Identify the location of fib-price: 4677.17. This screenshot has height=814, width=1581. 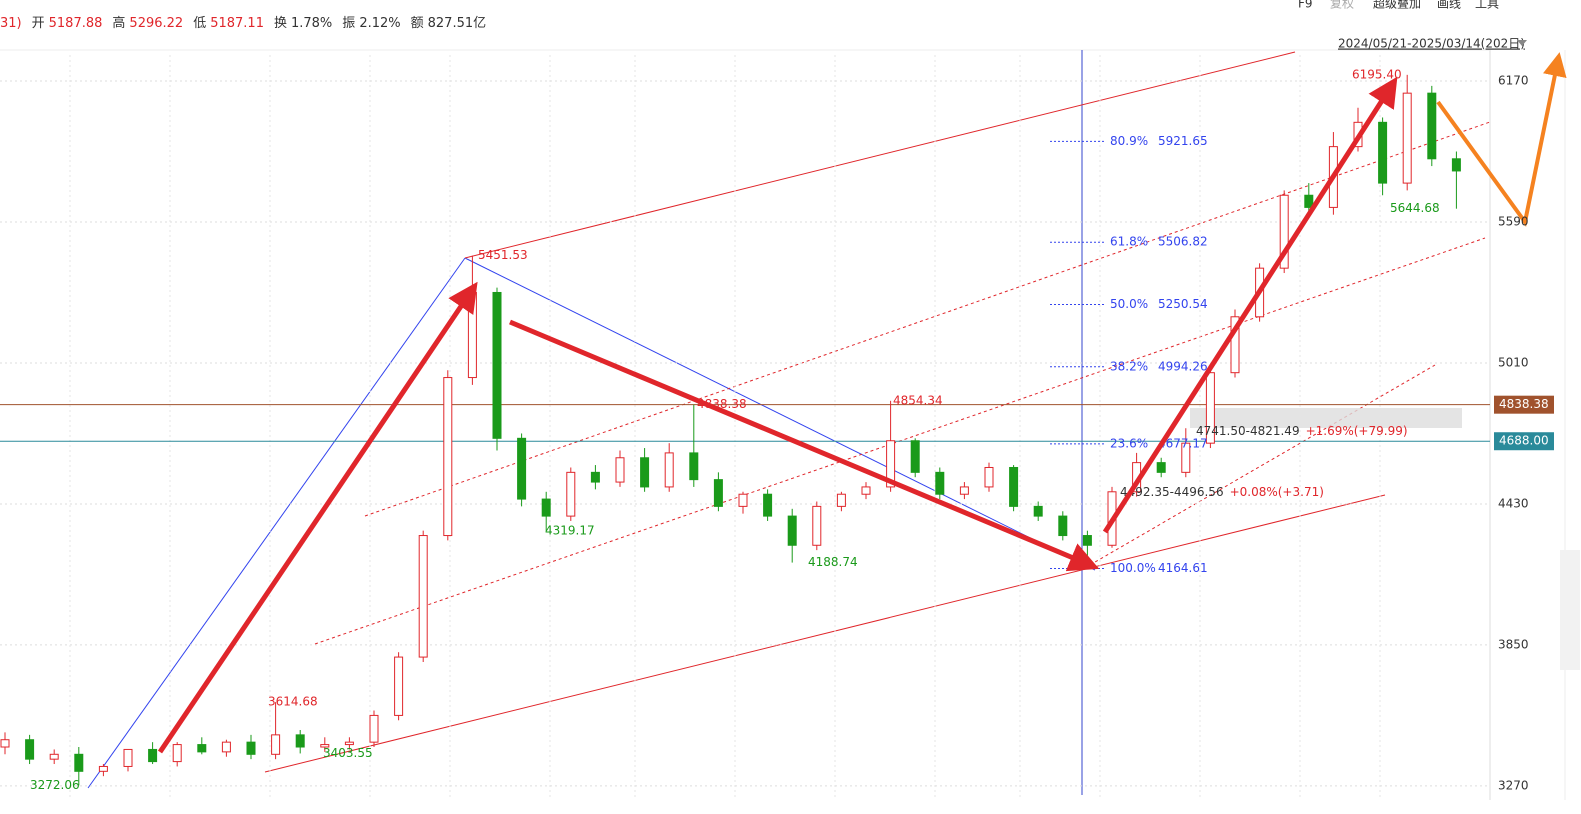
(1183, 443).